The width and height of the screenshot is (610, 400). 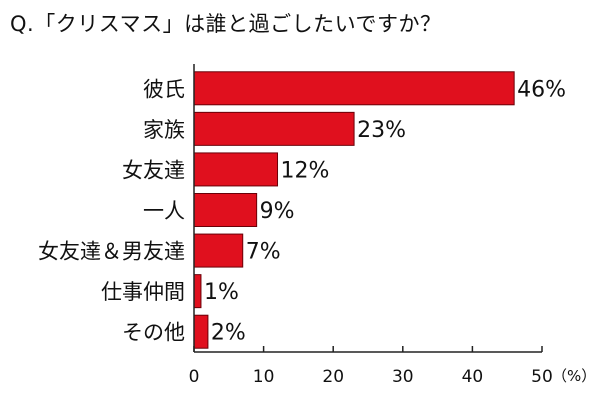 I want to click on category-label: 家族, so click(x=164, y=130).